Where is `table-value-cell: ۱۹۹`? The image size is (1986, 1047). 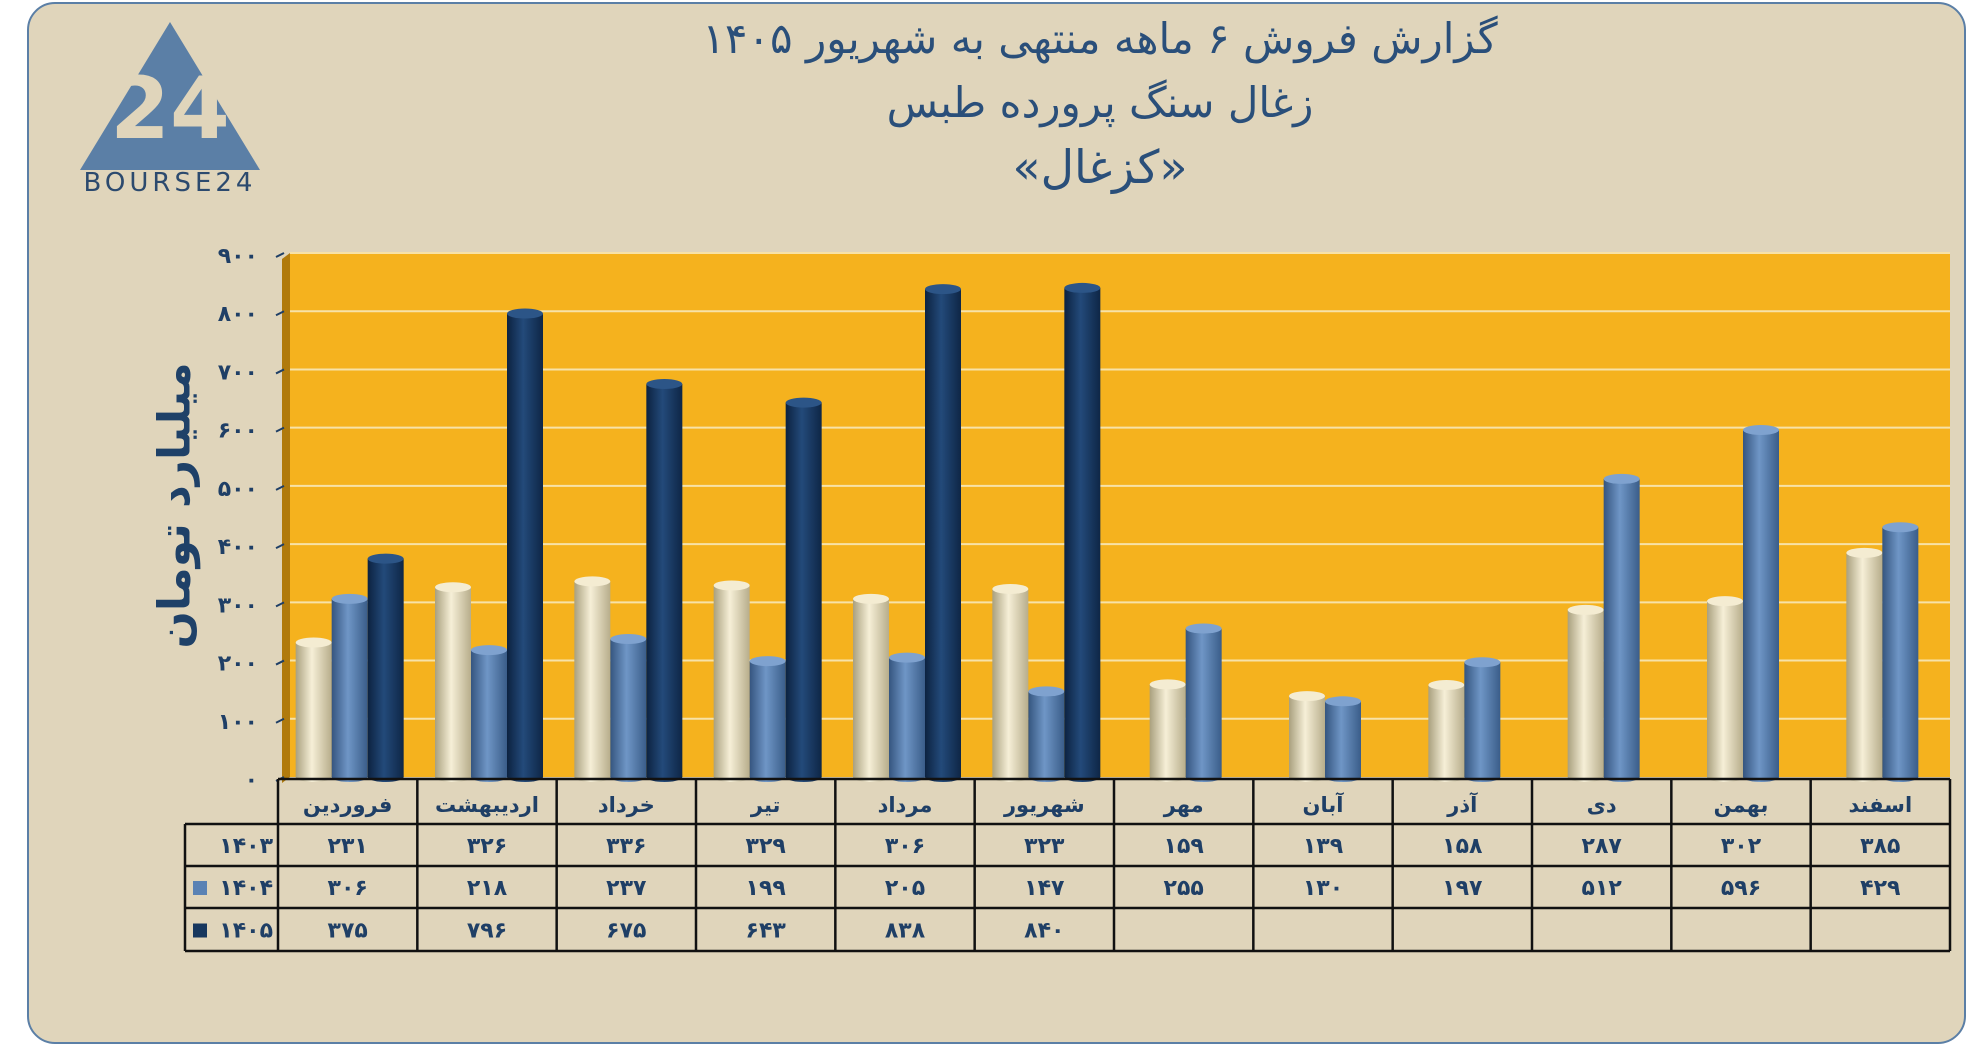 table-value-cell: ۱۹۹ is located at coordinates (766, 888).